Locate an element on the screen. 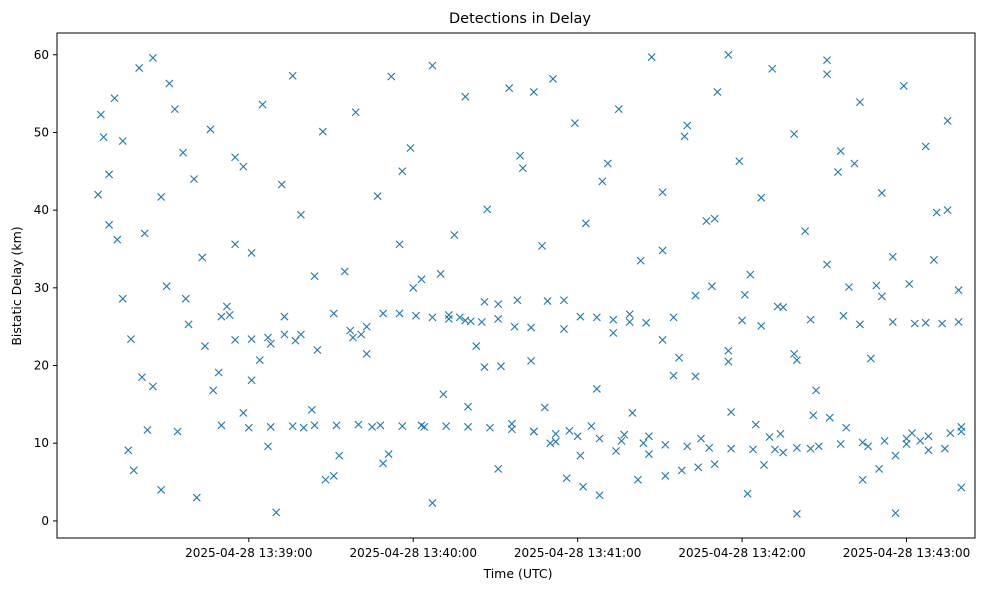 This screenshot has width=990, height=590. x-tick-label: 2025-04-28 13:39:00 is located at coordinates (248, 553).